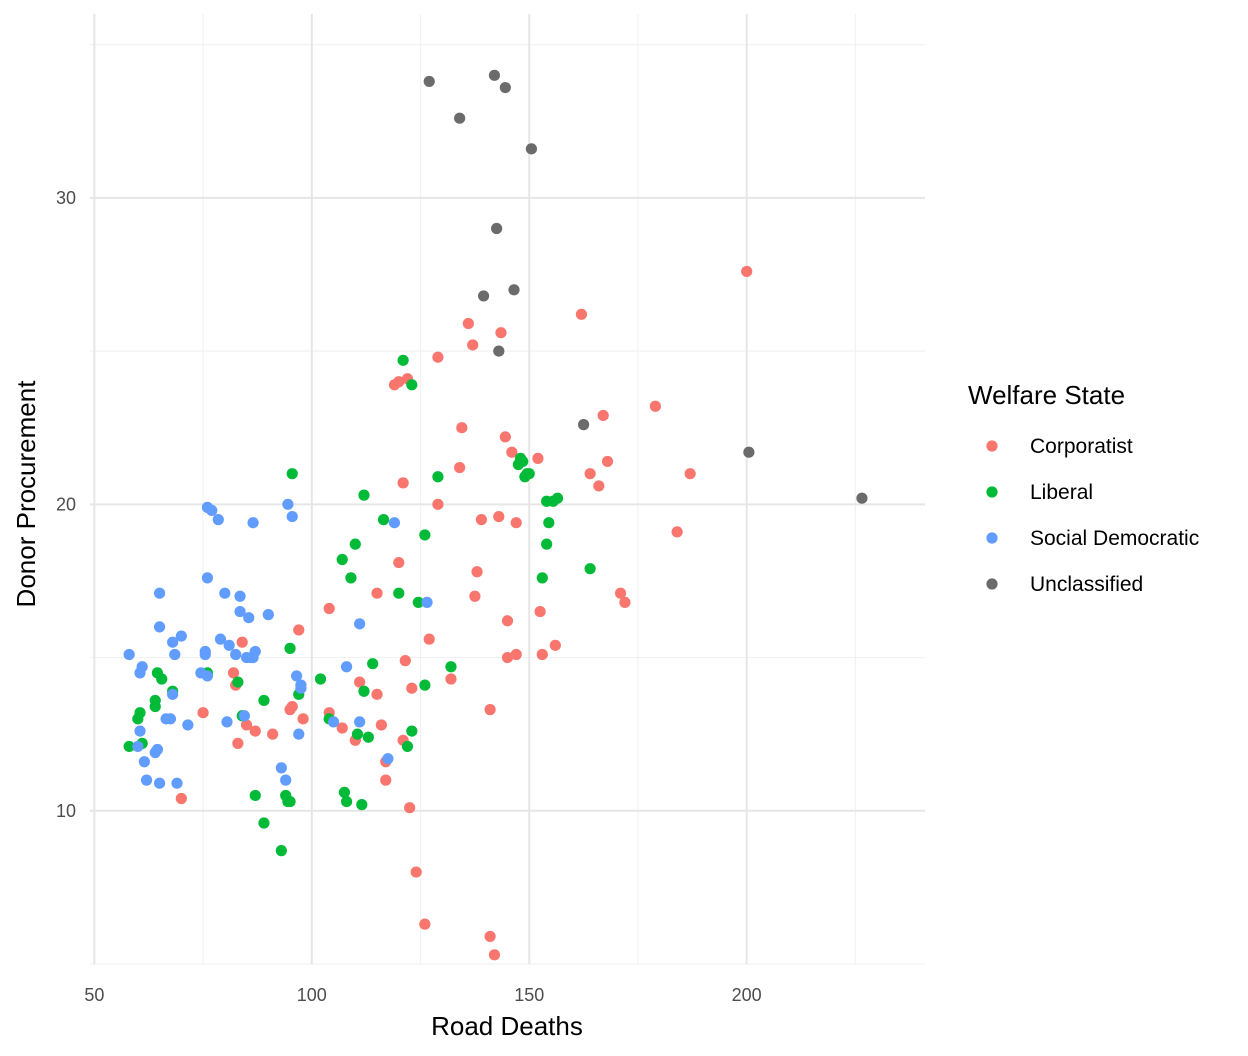  What do you see at coordinates (66, 198) in the screenshot?
I see `y-tick-label: 30` at bounding box center [66, 198].